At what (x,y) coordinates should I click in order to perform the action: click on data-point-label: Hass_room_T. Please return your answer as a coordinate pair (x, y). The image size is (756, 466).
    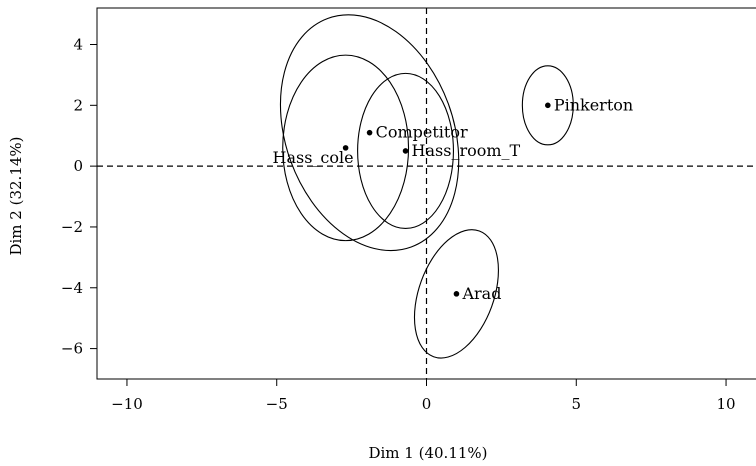
    Looking at the image, I should click on (466, 150).